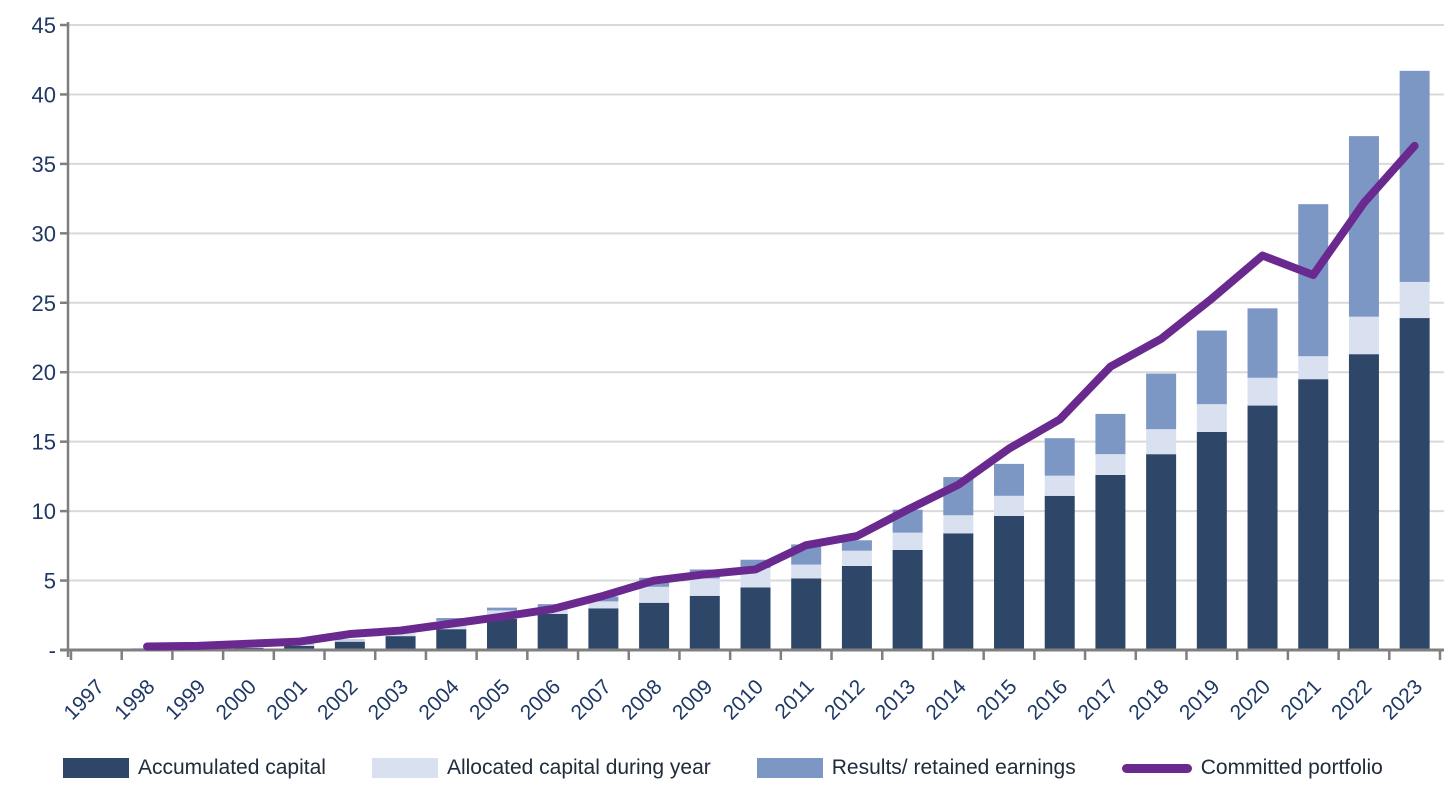  Describe the element at coordinates (692, 699) in the screenshot. I see `x-axis-label-2009: 2009` at that location.